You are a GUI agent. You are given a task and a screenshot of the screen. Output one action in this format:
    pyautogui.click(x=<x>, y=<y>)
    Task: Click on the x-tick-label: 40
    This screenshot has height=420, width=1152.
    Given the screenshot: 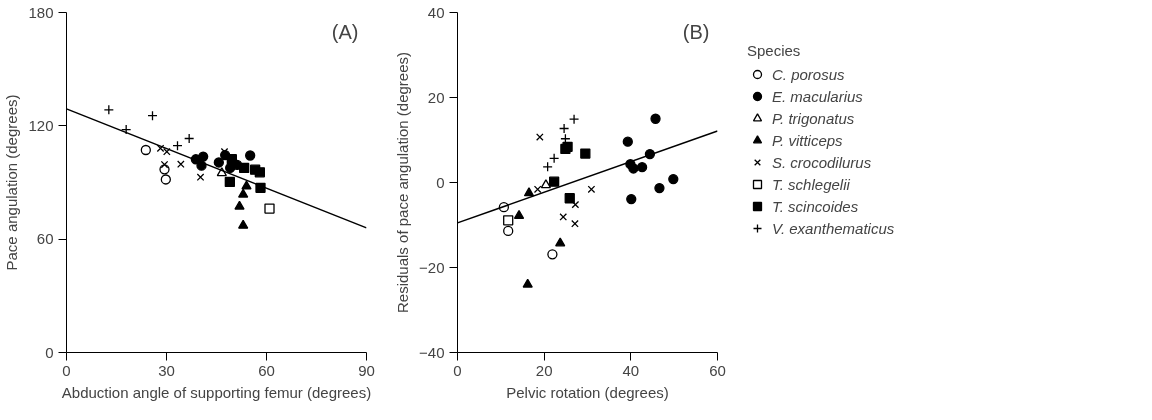 What is the action you would take?
    pyautogui.click(x=631, y=370)
    